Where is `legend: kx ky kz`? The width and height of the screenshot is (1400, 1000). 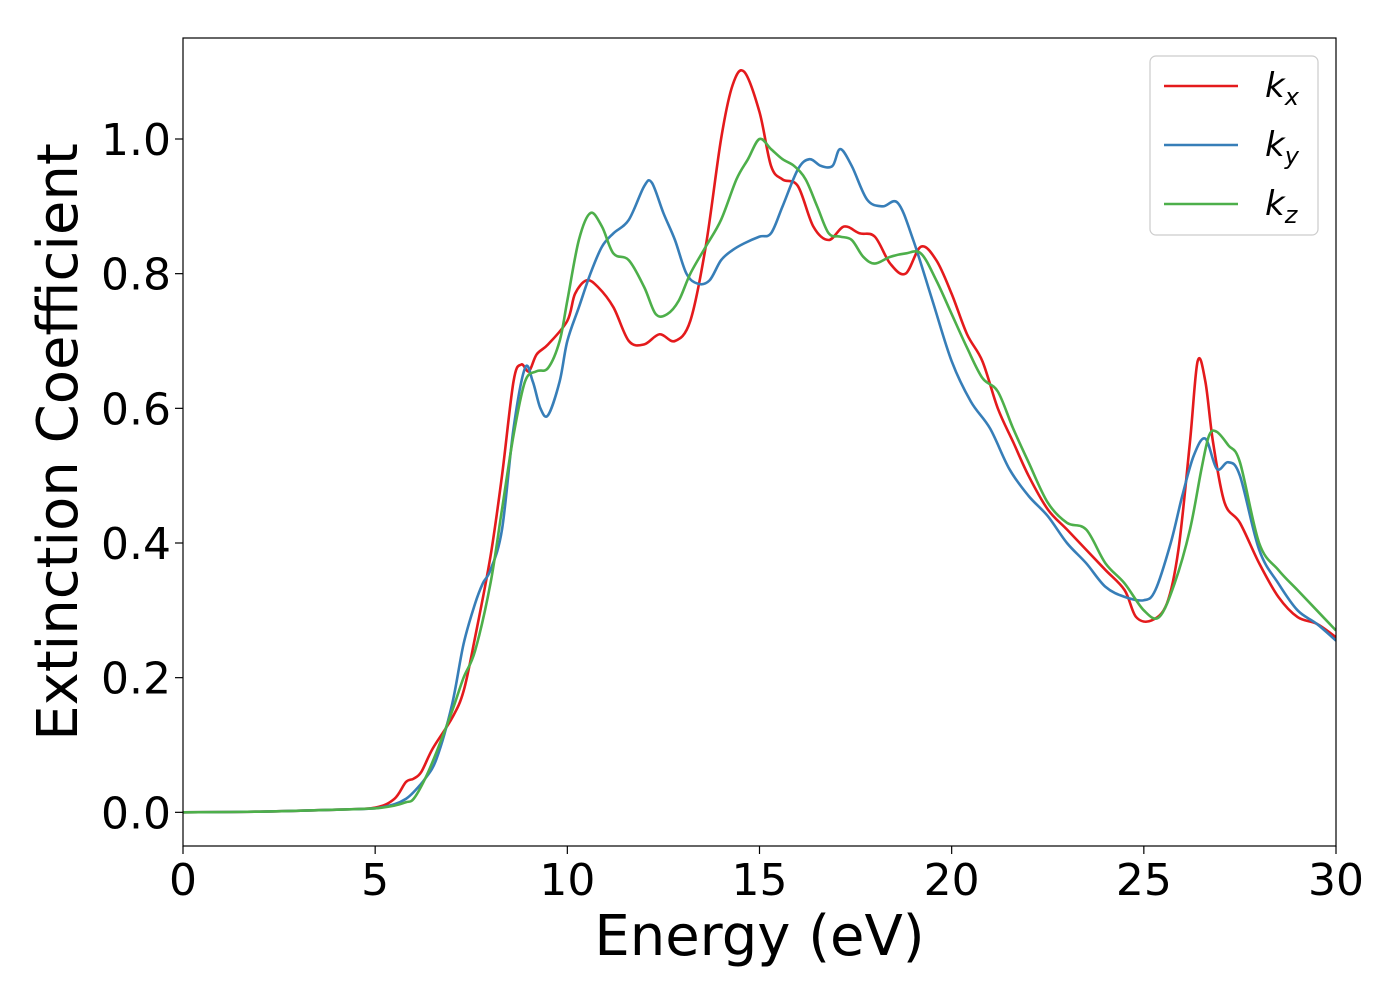 legend: kx ky kz is located at coordinates (1234, 145).